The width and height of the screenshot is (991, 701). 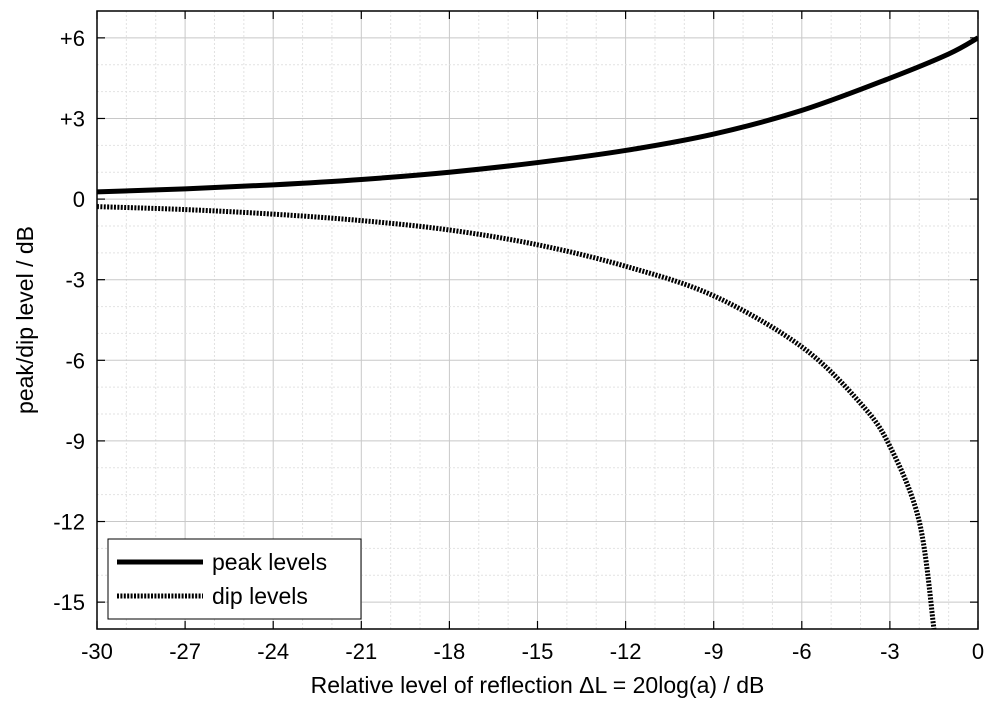 What do you see at coordinates (69, 602) in the screenshot?
I see `y-tick-label: -15` at bounding box center [69, 602].